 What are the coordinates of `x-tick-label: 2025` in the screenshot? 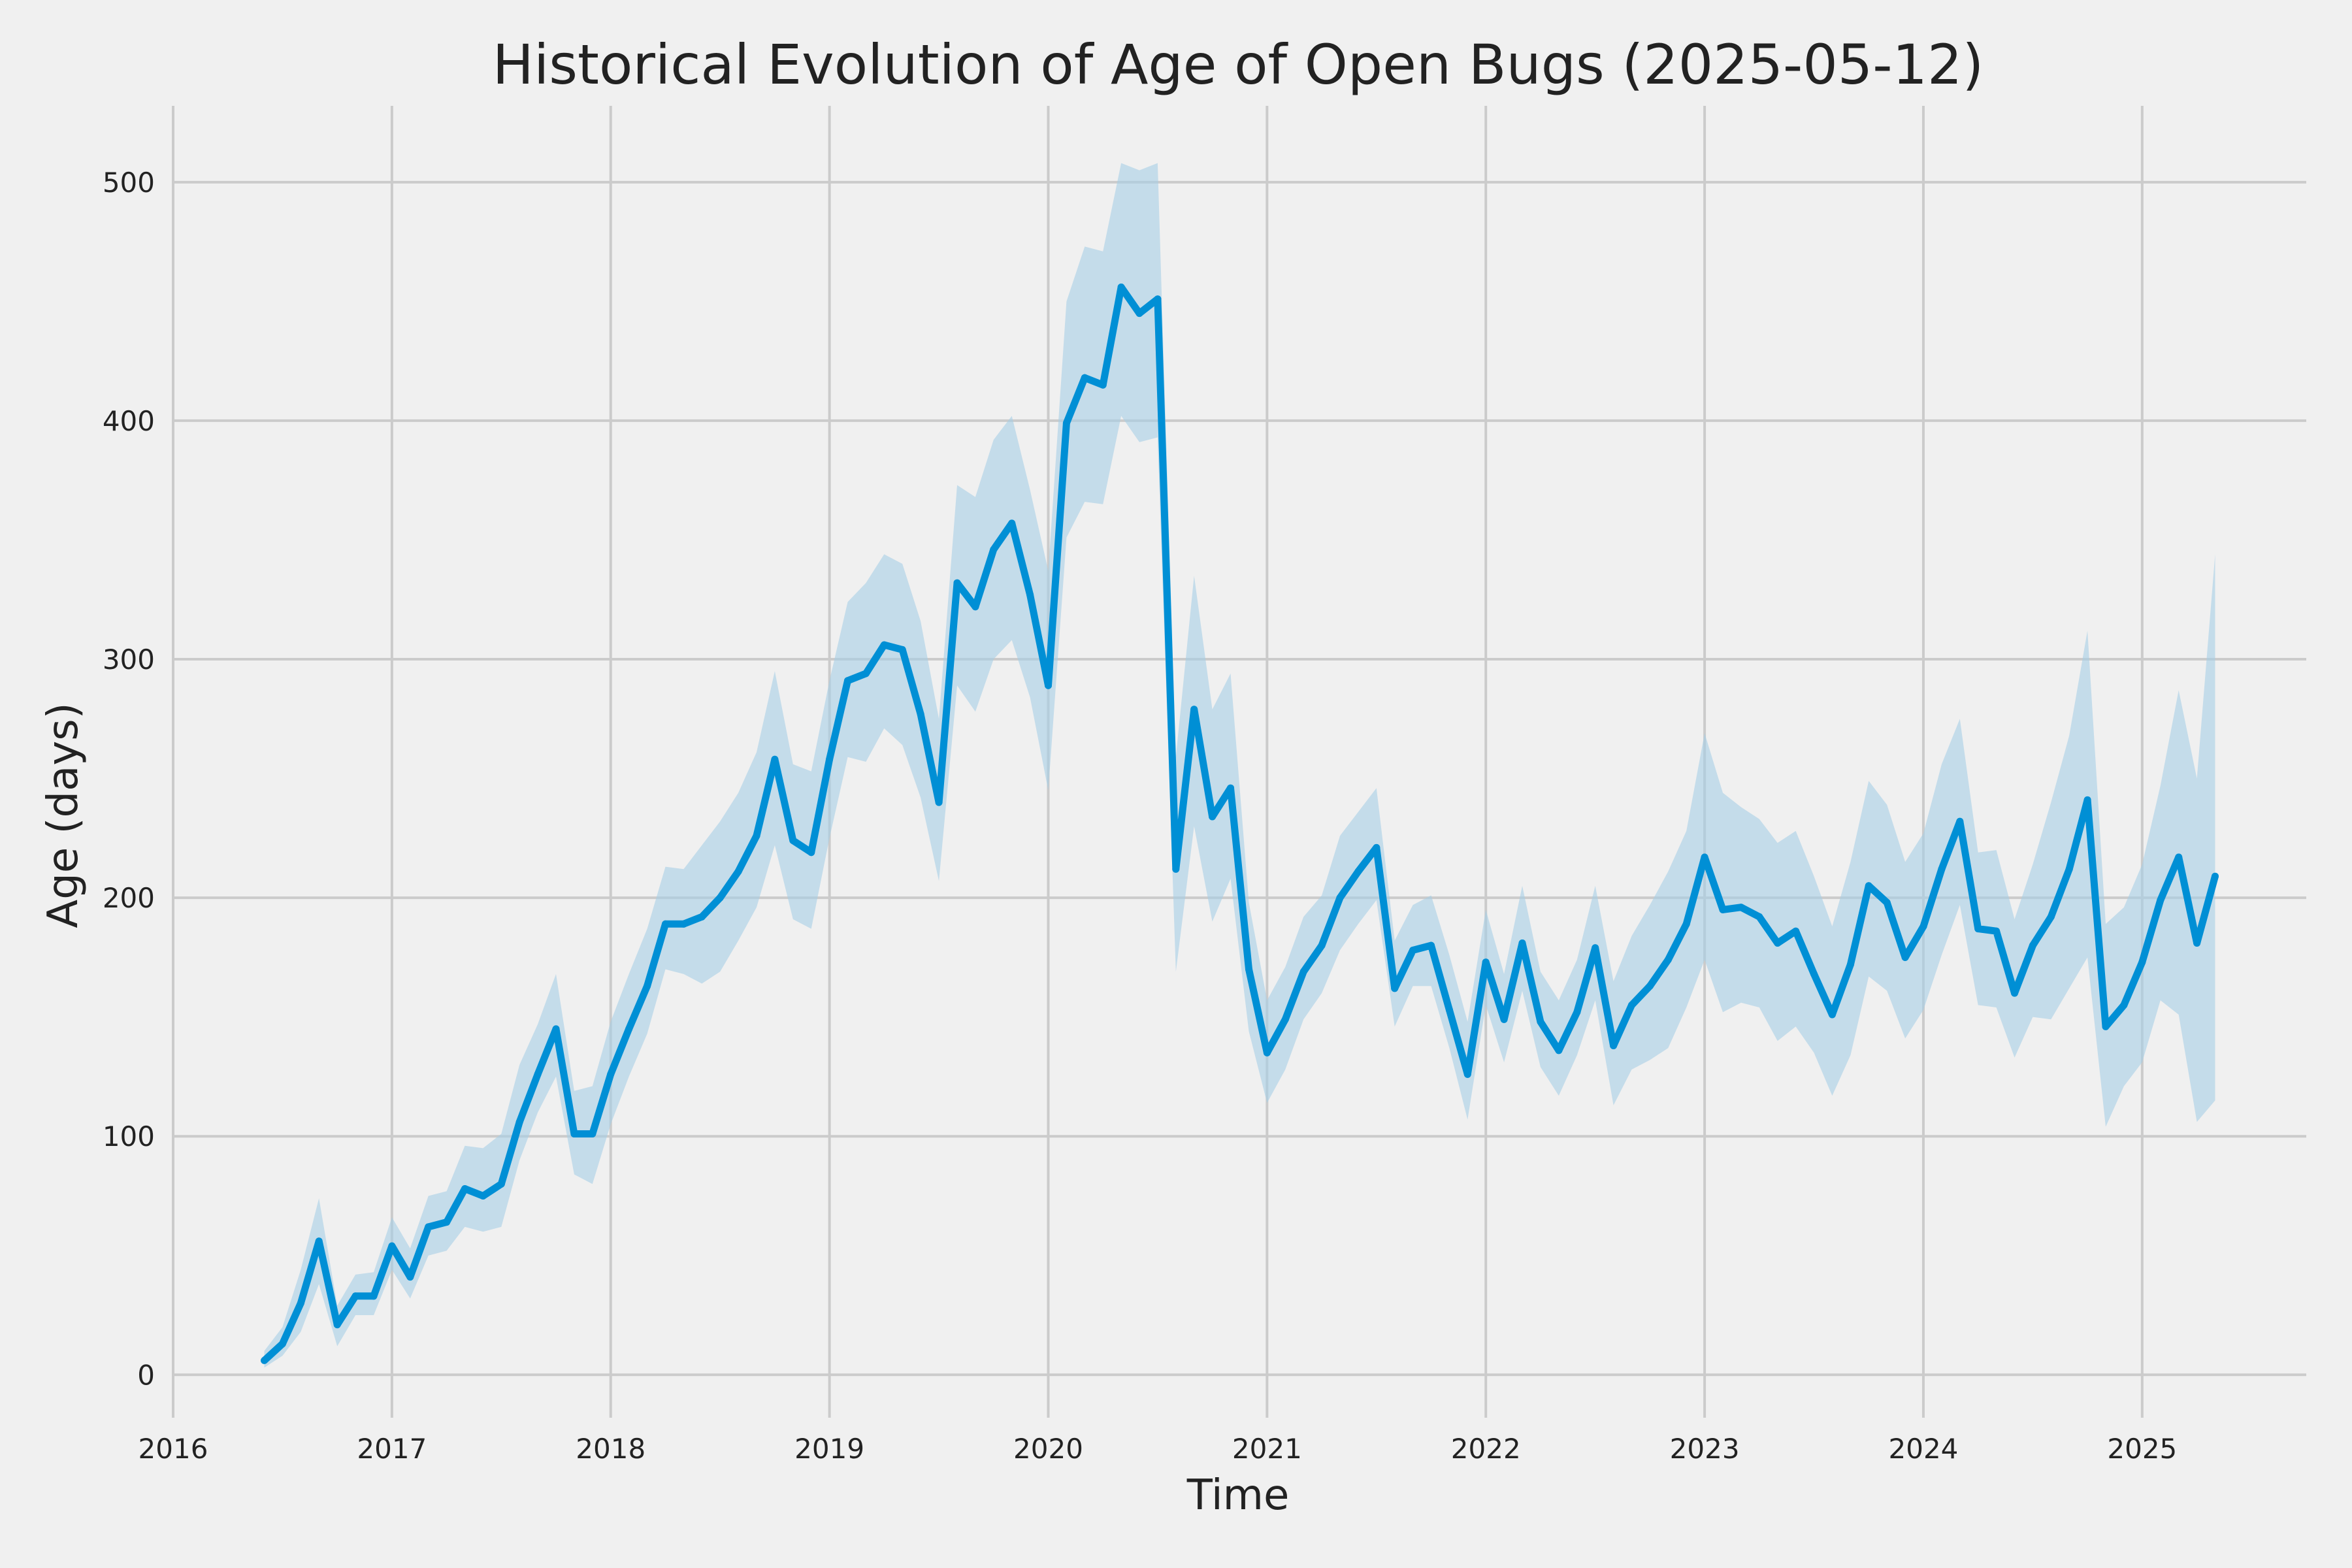 It's located at (2142, 1449).